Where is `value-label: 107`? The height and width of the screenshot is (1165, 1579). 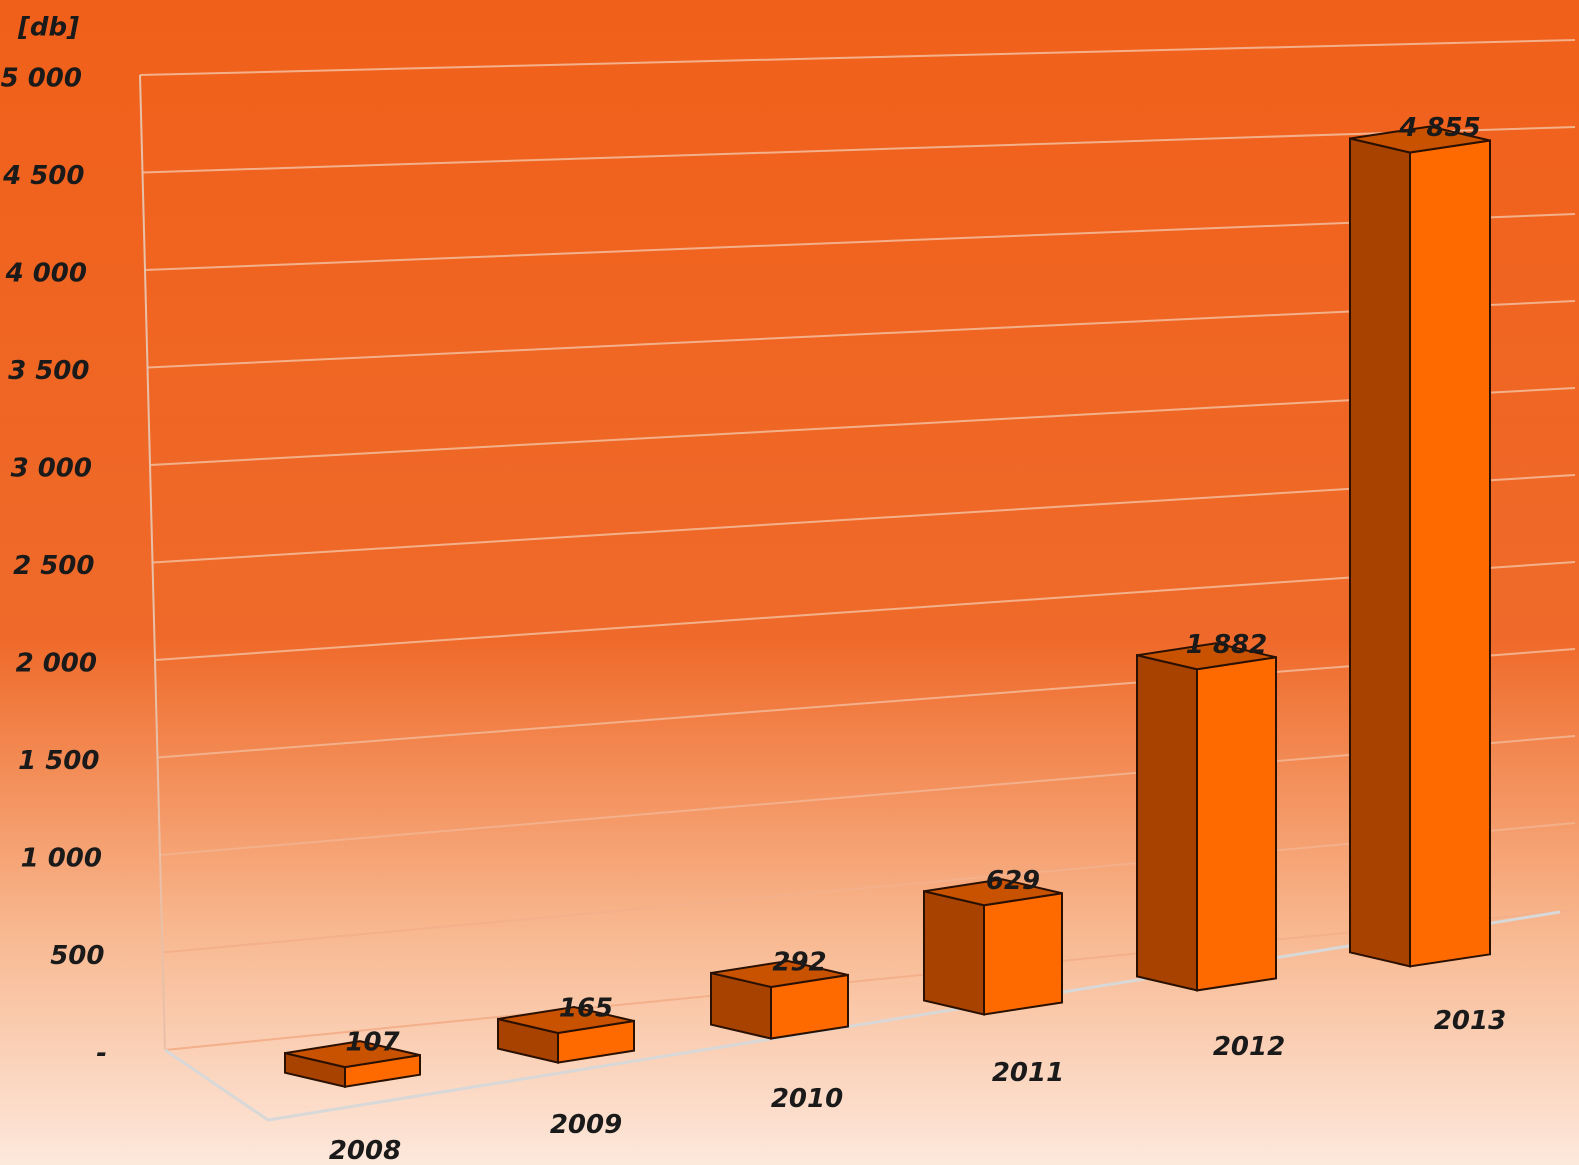 value-label: 107 is located at coordinates (372, 1043).